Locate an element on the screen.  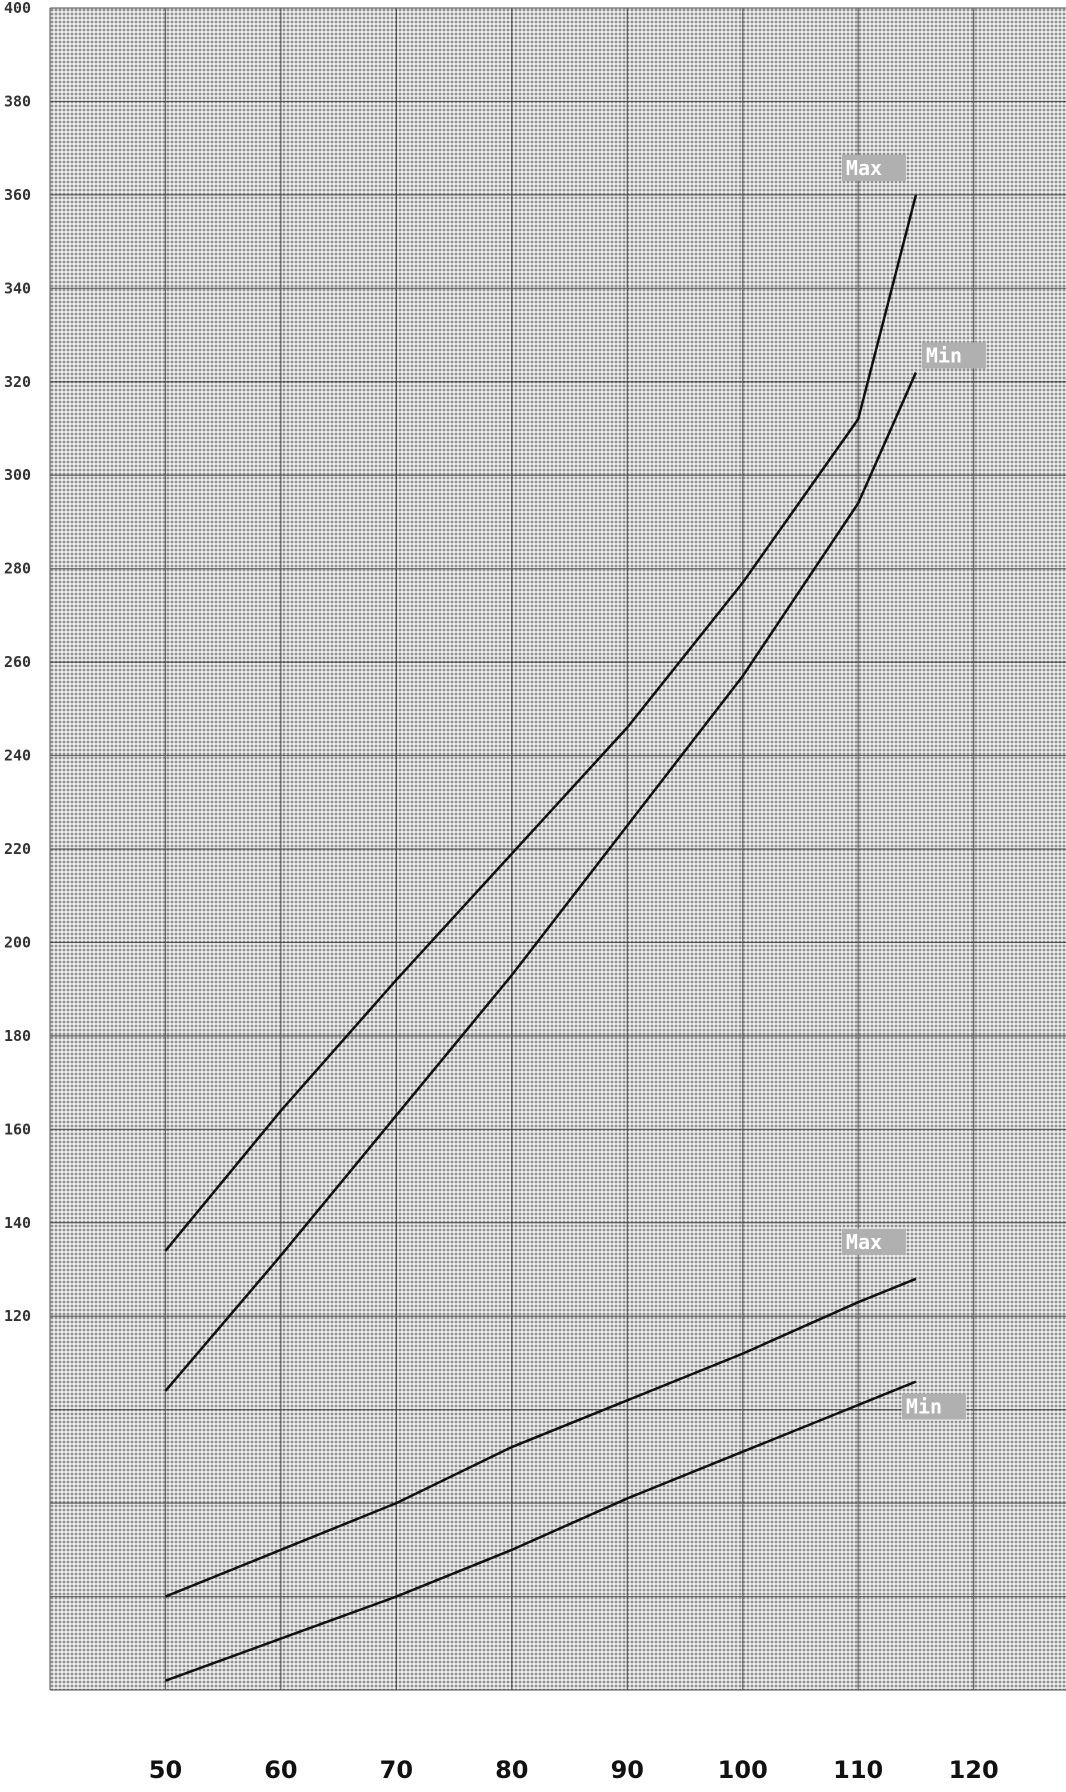
x-tick-label-110: 110 is located at coordinates (858, 1770).